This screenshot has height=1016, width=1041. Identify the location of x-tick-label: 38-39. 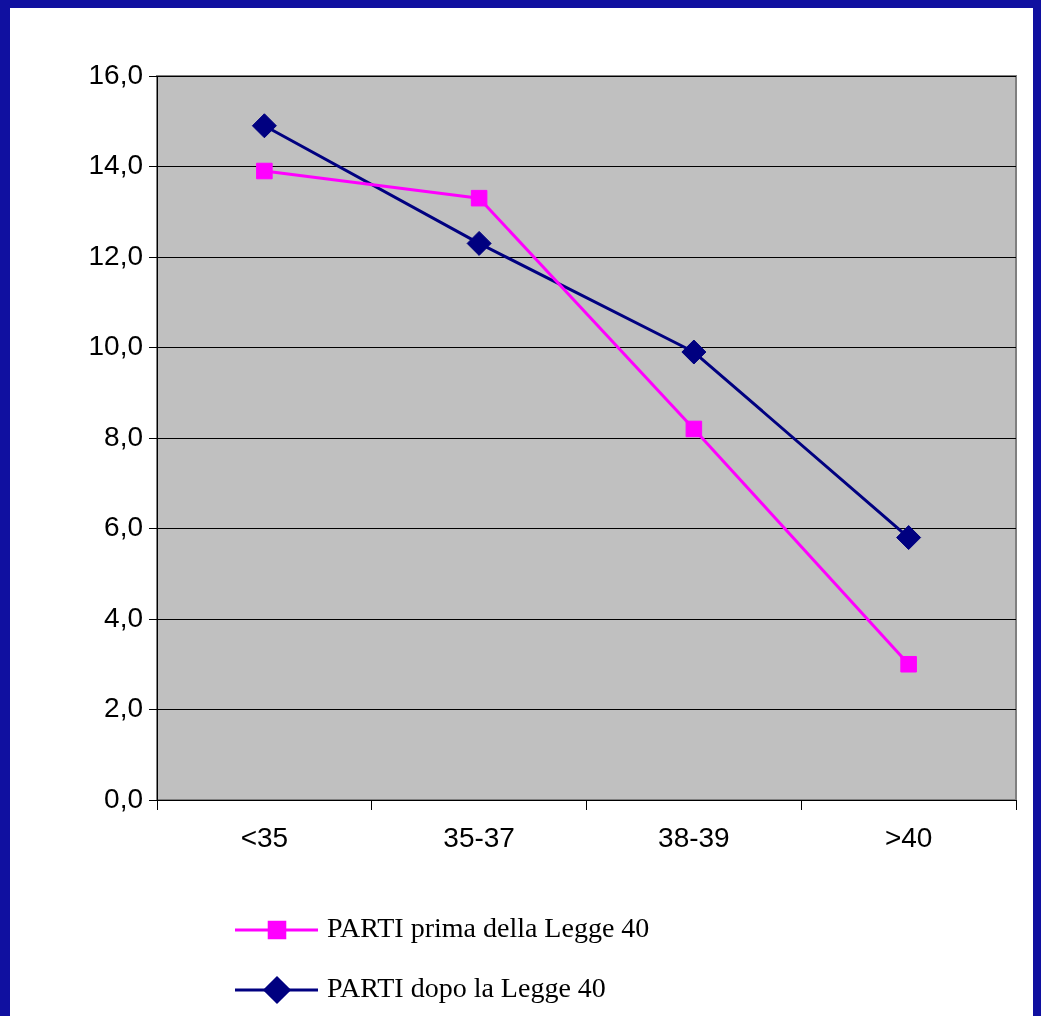
(694, 837).